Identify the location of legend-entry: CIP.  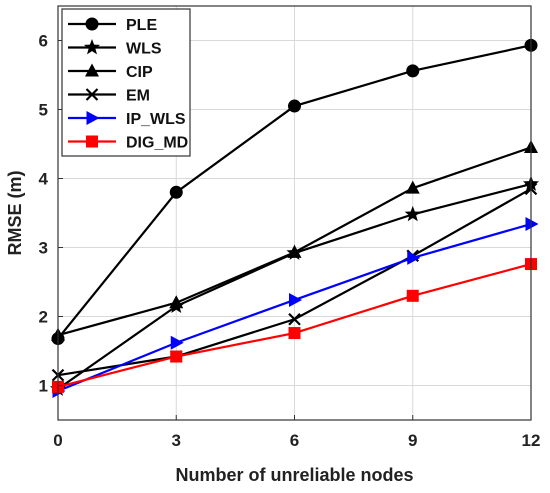
(110, 72).